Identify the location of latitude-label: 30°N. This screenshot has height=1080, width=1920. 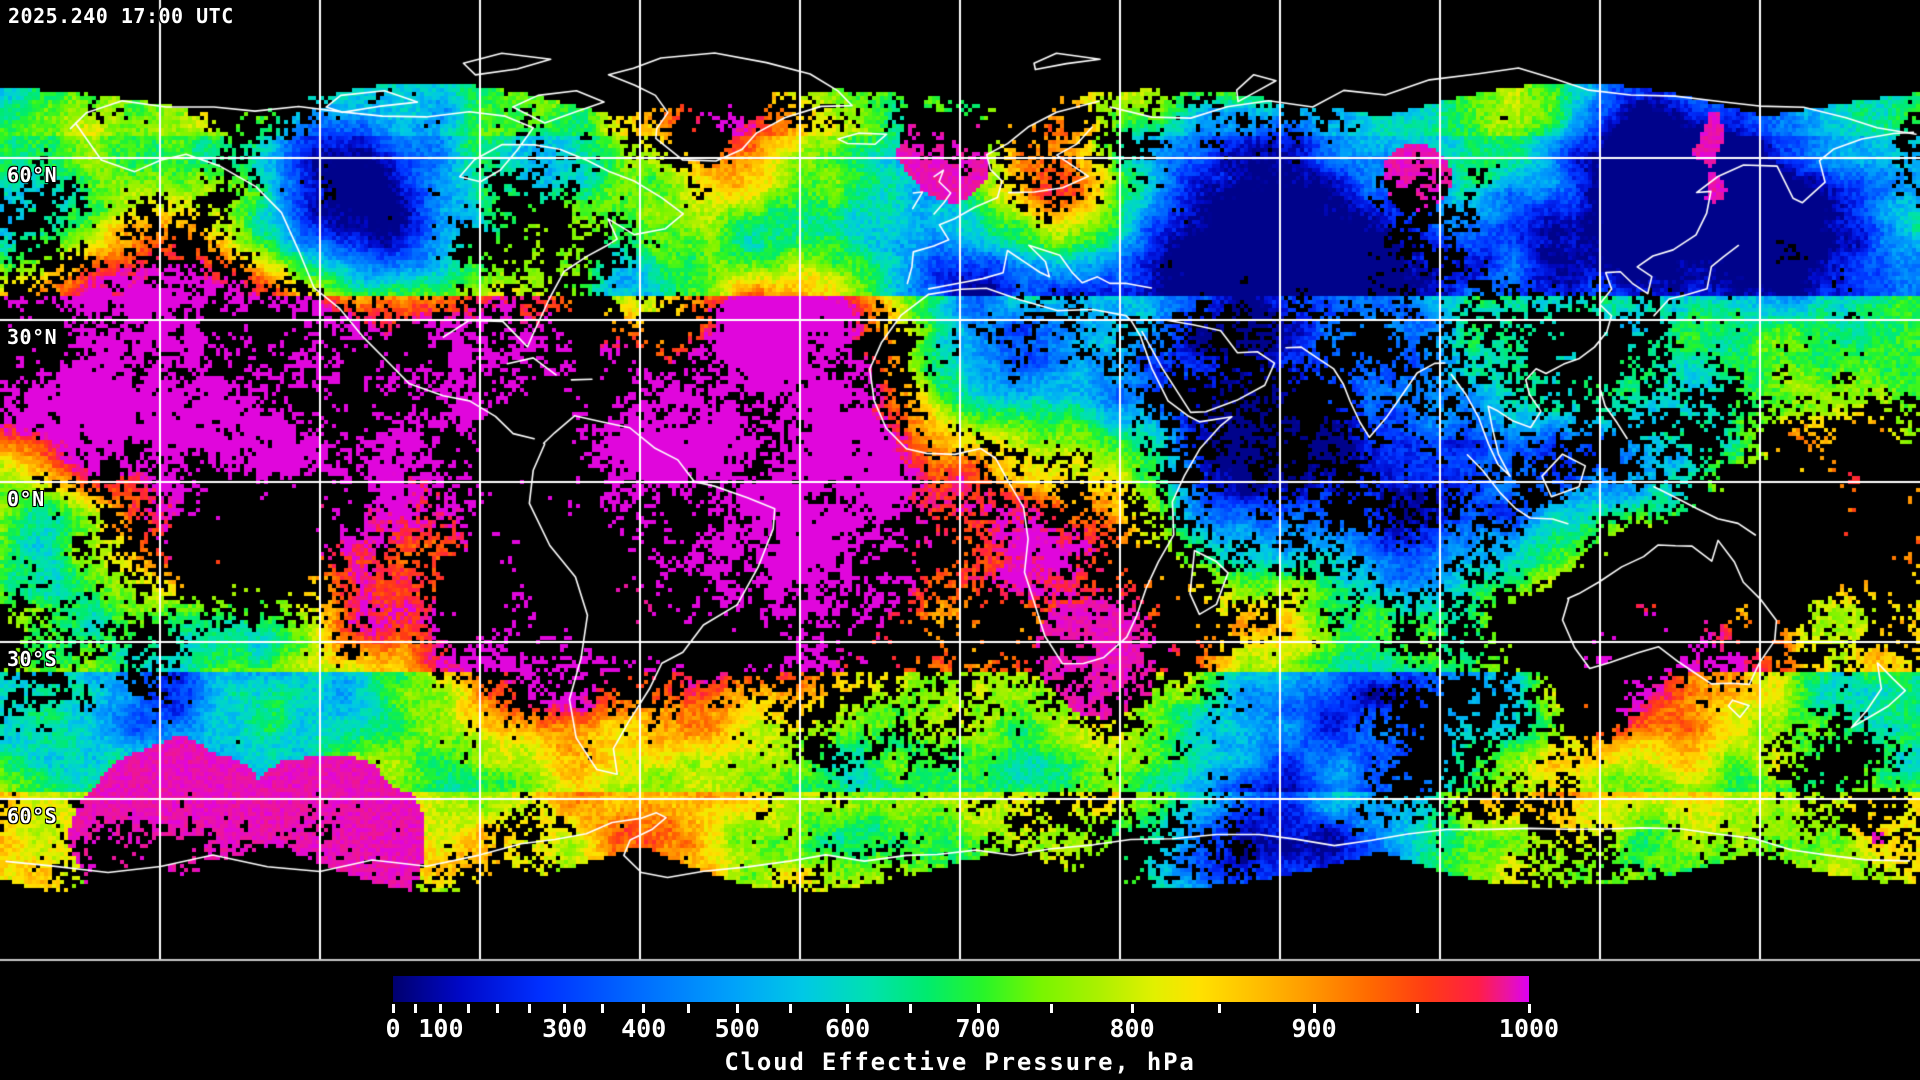
(32, 337).